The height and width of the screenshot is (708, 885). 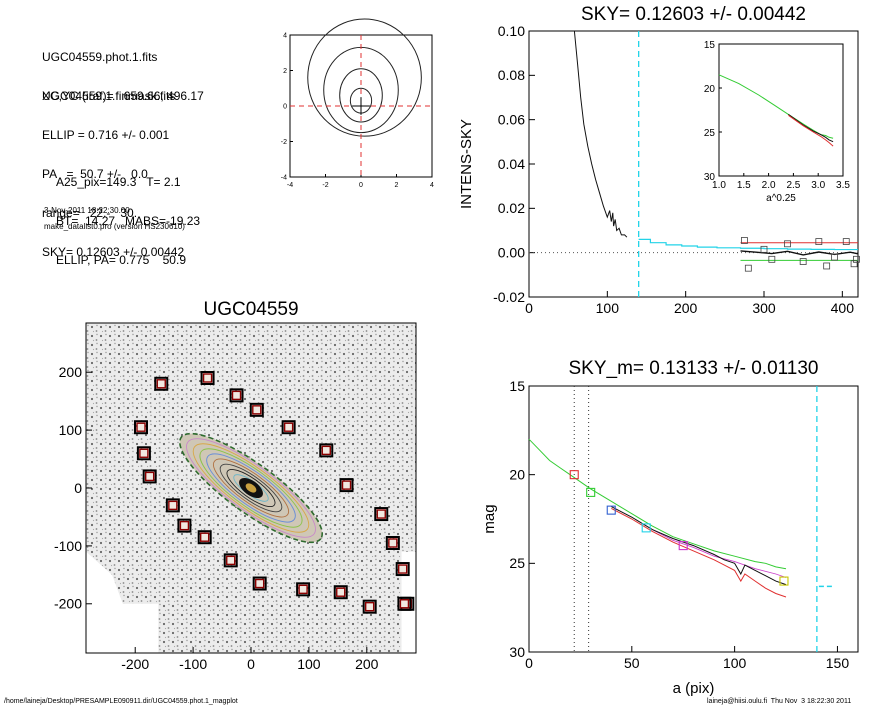 I want to click on sky-box-set, so click(x=274, y=492).